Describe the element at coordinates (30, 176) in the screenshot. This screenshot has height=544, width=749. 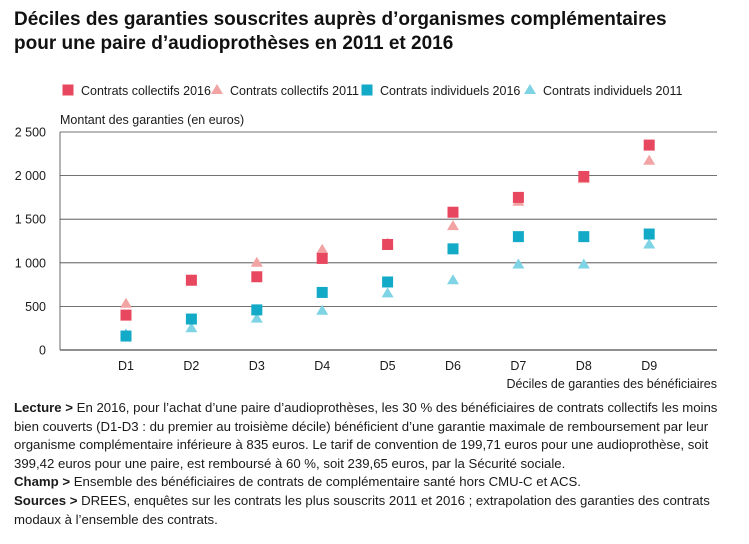
I see `y-tick-label: 2 000` at that location.